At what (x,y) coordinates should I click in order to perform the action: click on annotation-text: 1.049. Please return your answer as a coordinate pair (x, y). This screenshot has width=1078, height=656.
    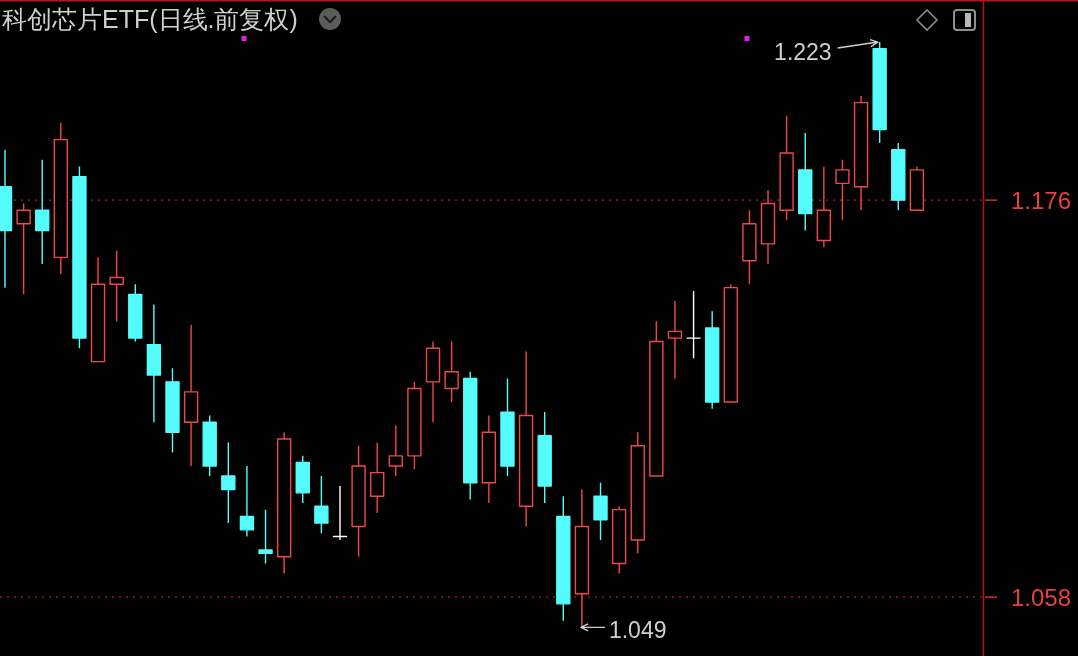
    Looking at the image, I should click on (637, 630).